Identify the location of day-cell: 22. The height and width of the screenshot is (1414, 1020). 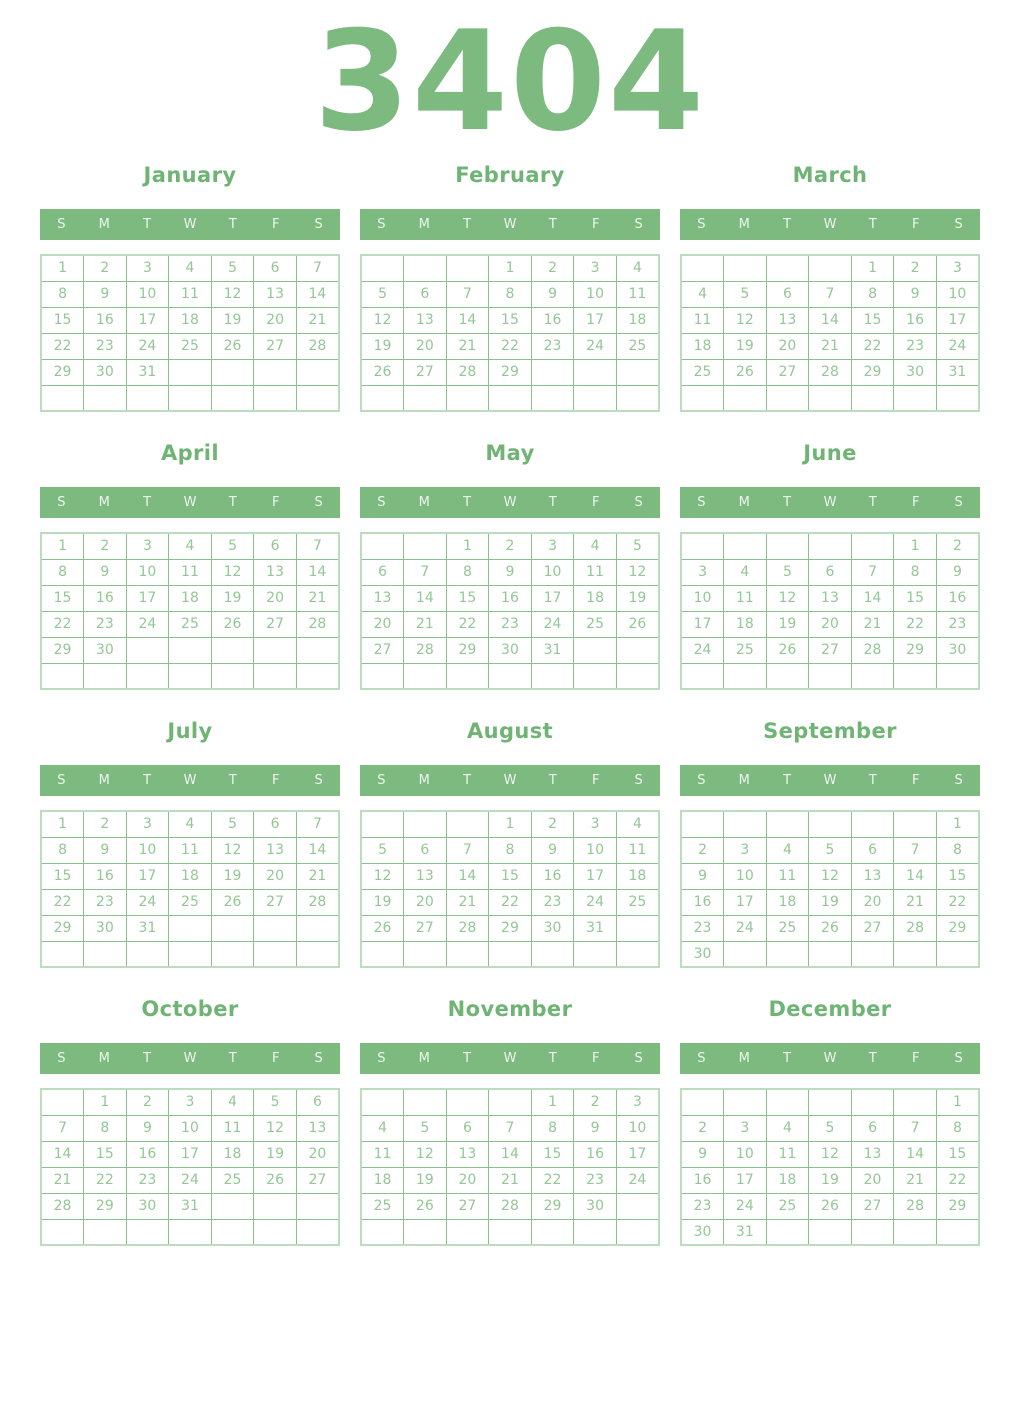
(957, 902).